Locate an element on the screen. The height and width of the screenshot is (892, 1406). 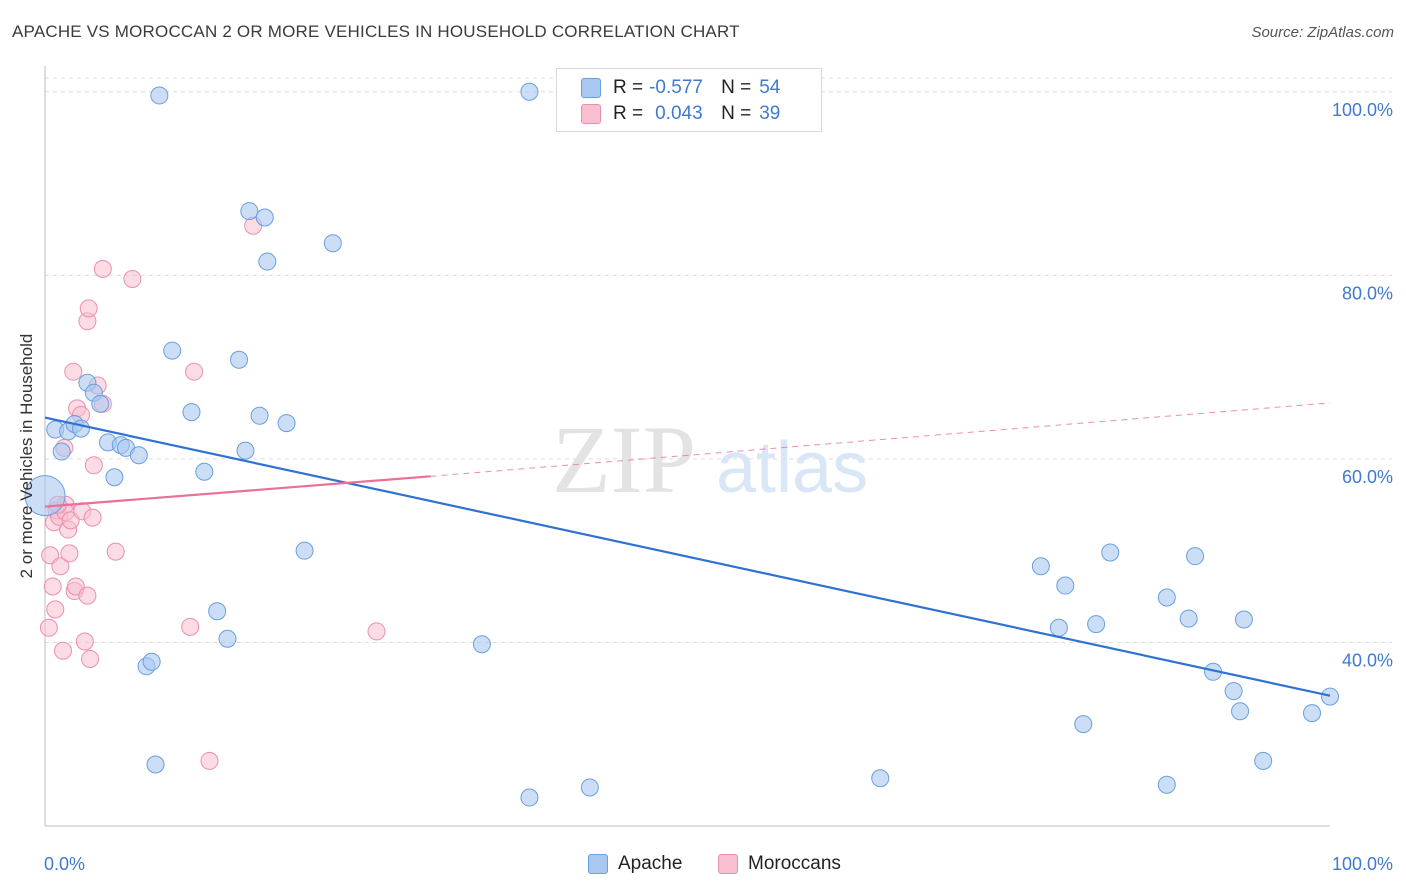
moroccan-trend-extension is located at coordinates (880, 439).